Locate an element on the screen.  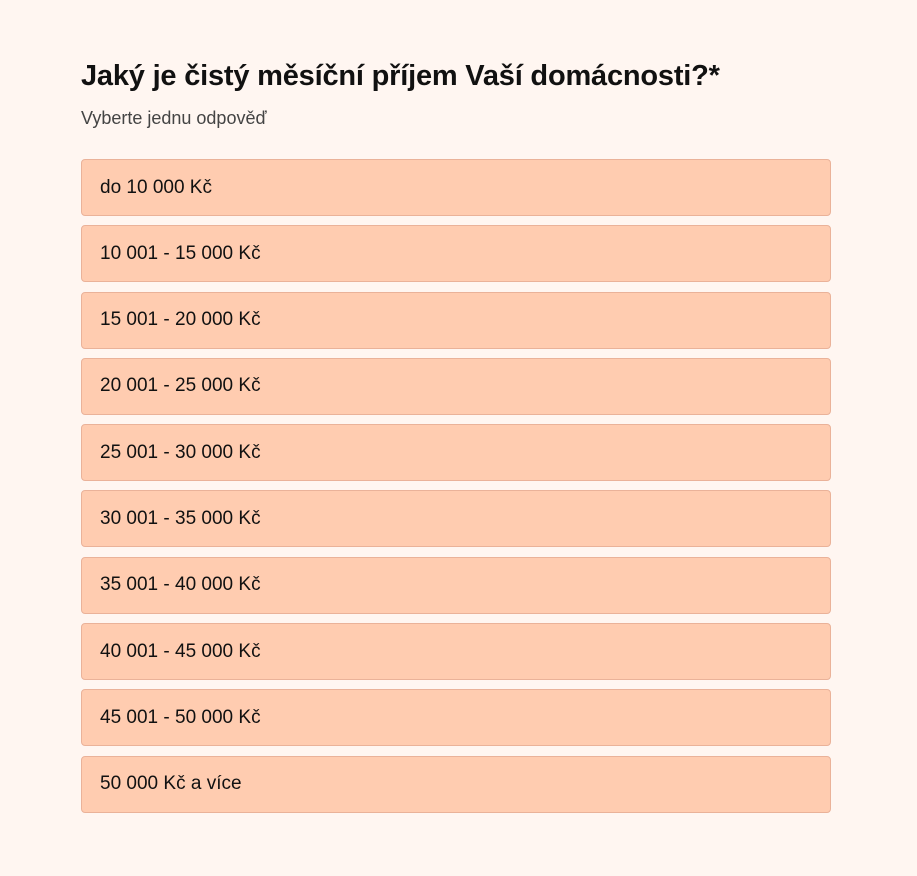
option-button: 30 001 - 35 000 Kč is located at coordinates (456, 519).